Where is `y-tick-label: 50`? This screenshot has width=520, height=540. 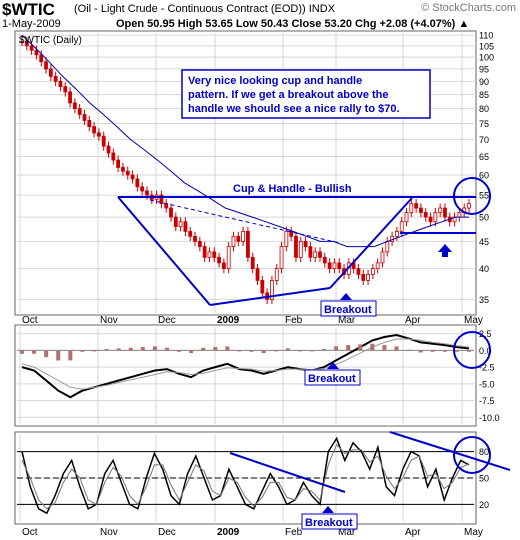 y-tick-label: 50 is located at coordinates (484, 479).